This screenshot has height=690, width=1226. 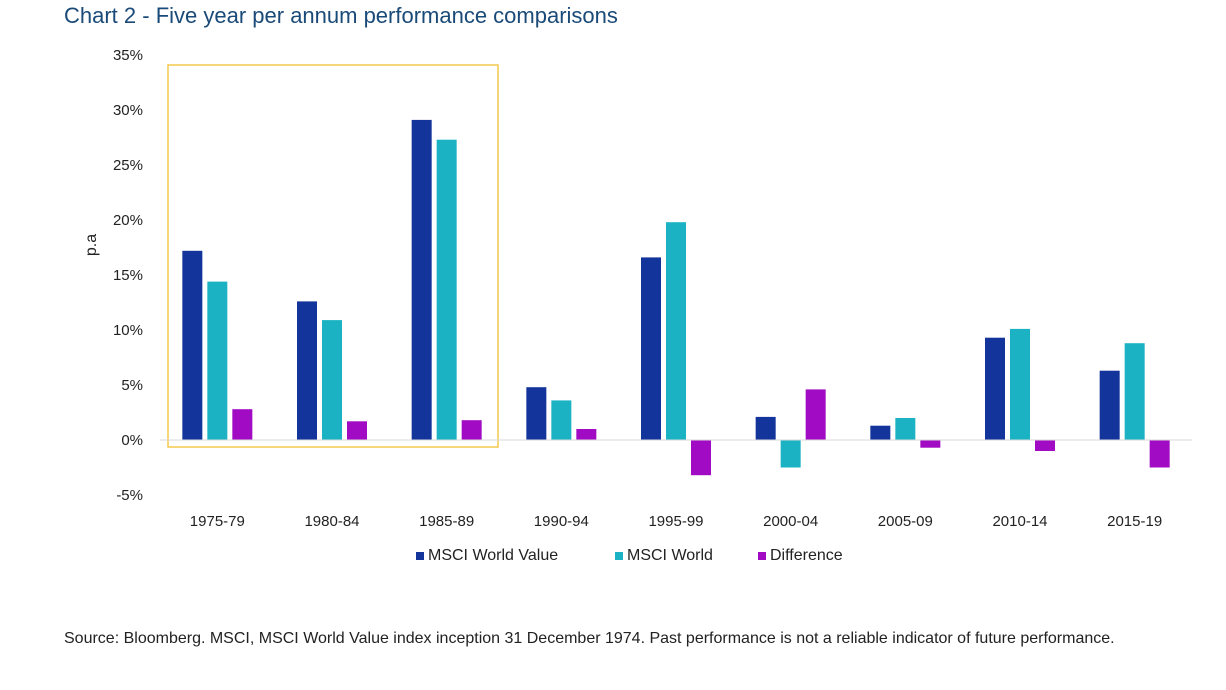 I want to click on legend-label-difference: Difference, so click(x=806, y=555).